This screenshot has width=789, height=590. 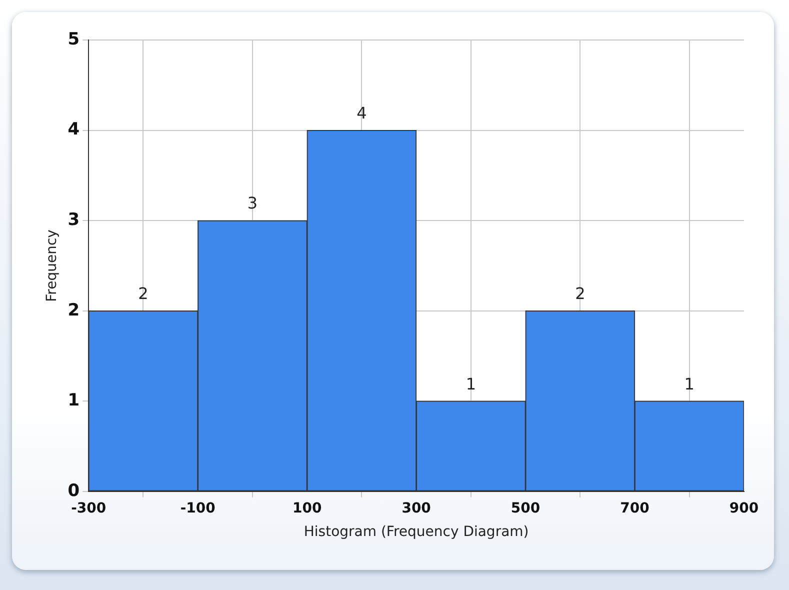 I want to click on data-label: 4, so click(x=361, y=112).